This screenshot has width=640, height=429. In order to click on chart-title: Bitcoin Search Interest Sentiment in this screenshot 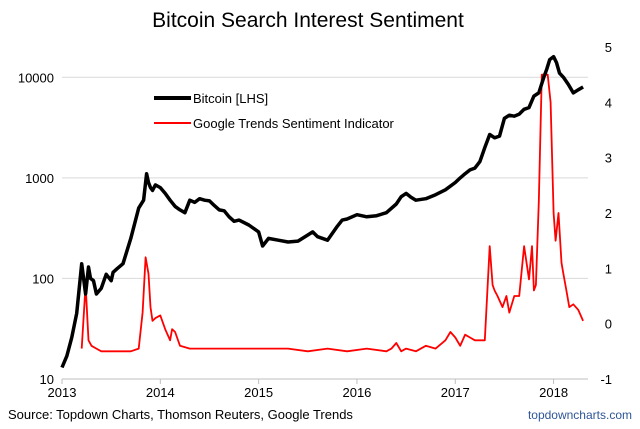, I will do `click(308, 20)`.